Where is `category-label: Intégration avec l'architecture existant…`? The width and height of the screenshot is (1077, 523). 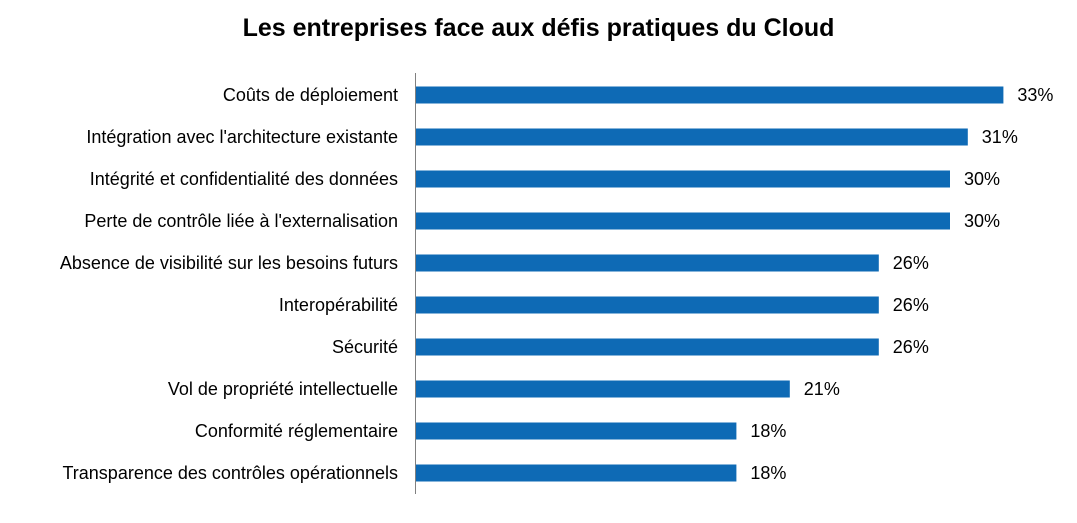
category-label: Intégration avec l'architecture existant… is located at coordinates (242, 137).